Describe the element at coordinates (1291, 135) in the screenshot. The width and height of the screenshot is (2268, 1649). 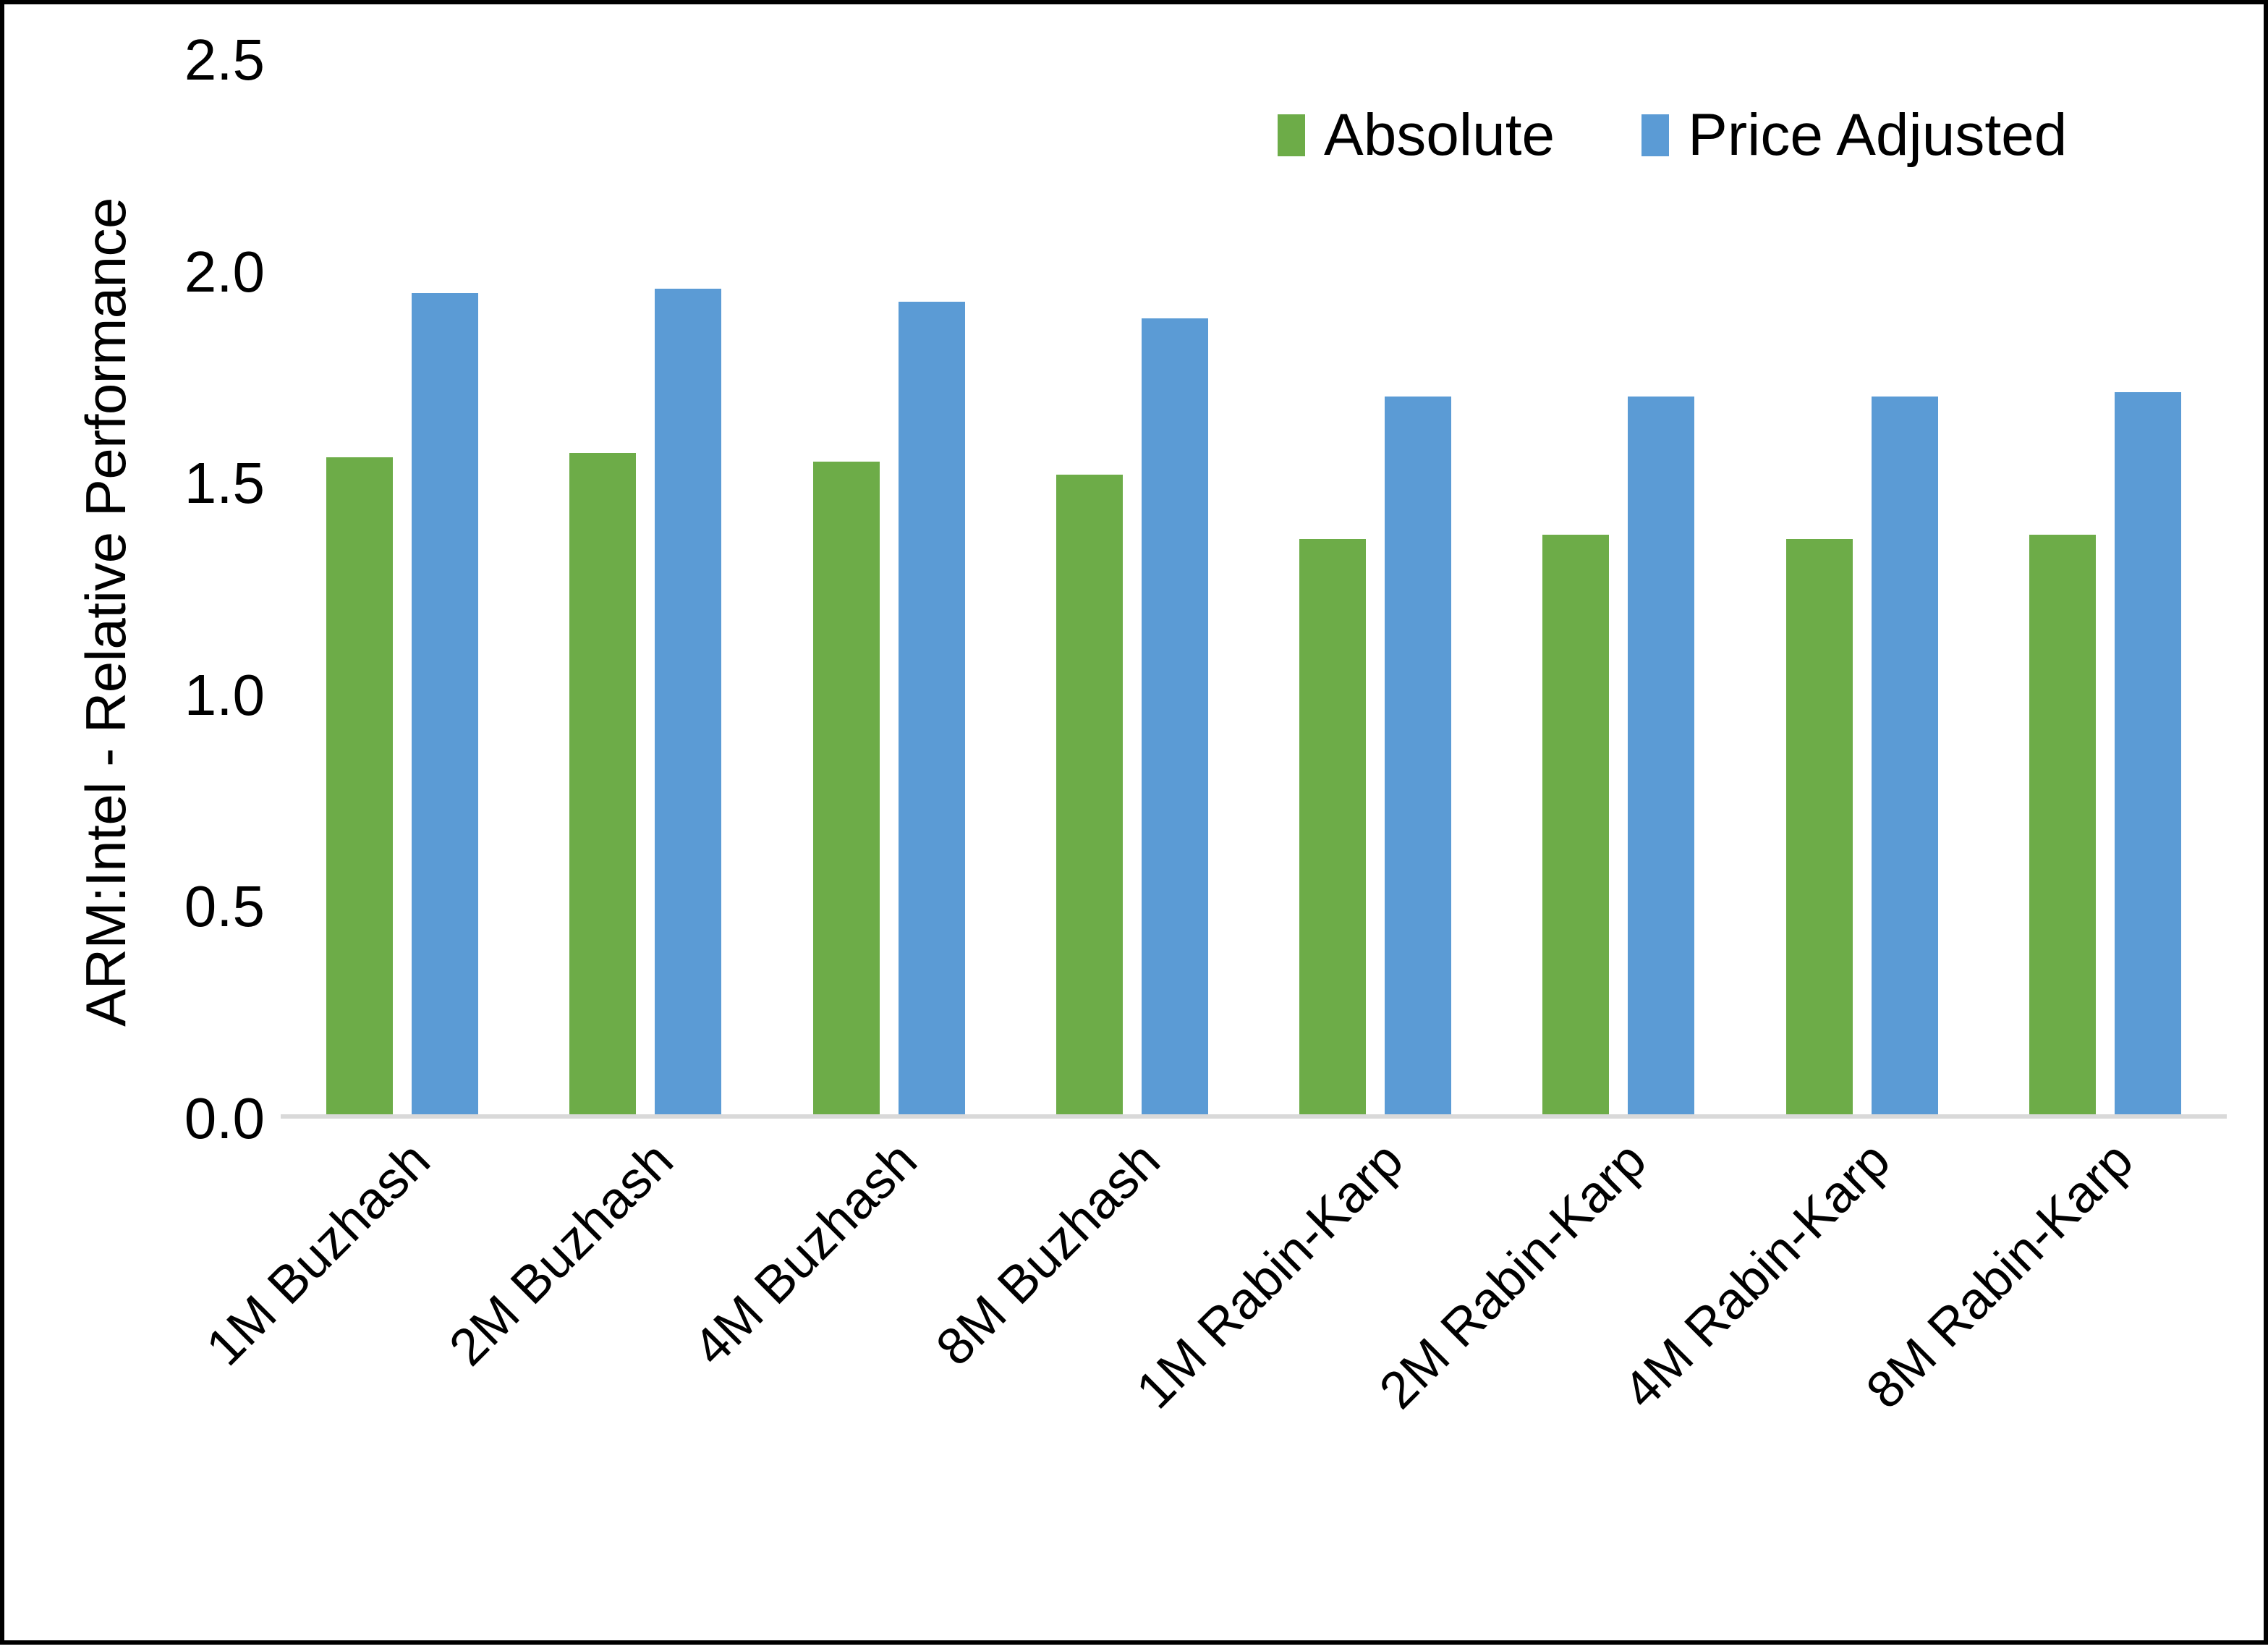
I see `legend-swatch-absolute-icon` at that location.